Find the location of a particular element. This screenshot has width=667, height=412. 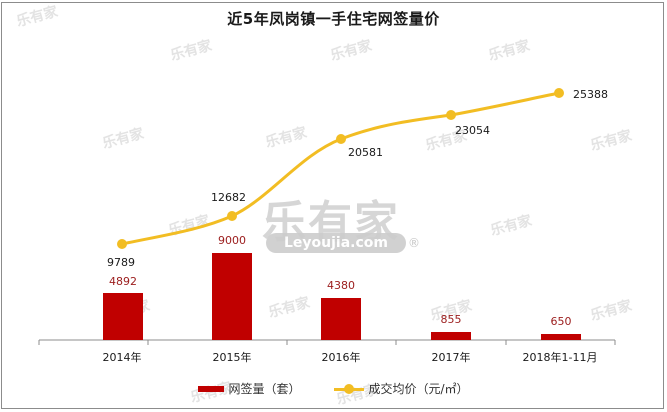

line-label: 9789 is located at coordinates (121, 262).